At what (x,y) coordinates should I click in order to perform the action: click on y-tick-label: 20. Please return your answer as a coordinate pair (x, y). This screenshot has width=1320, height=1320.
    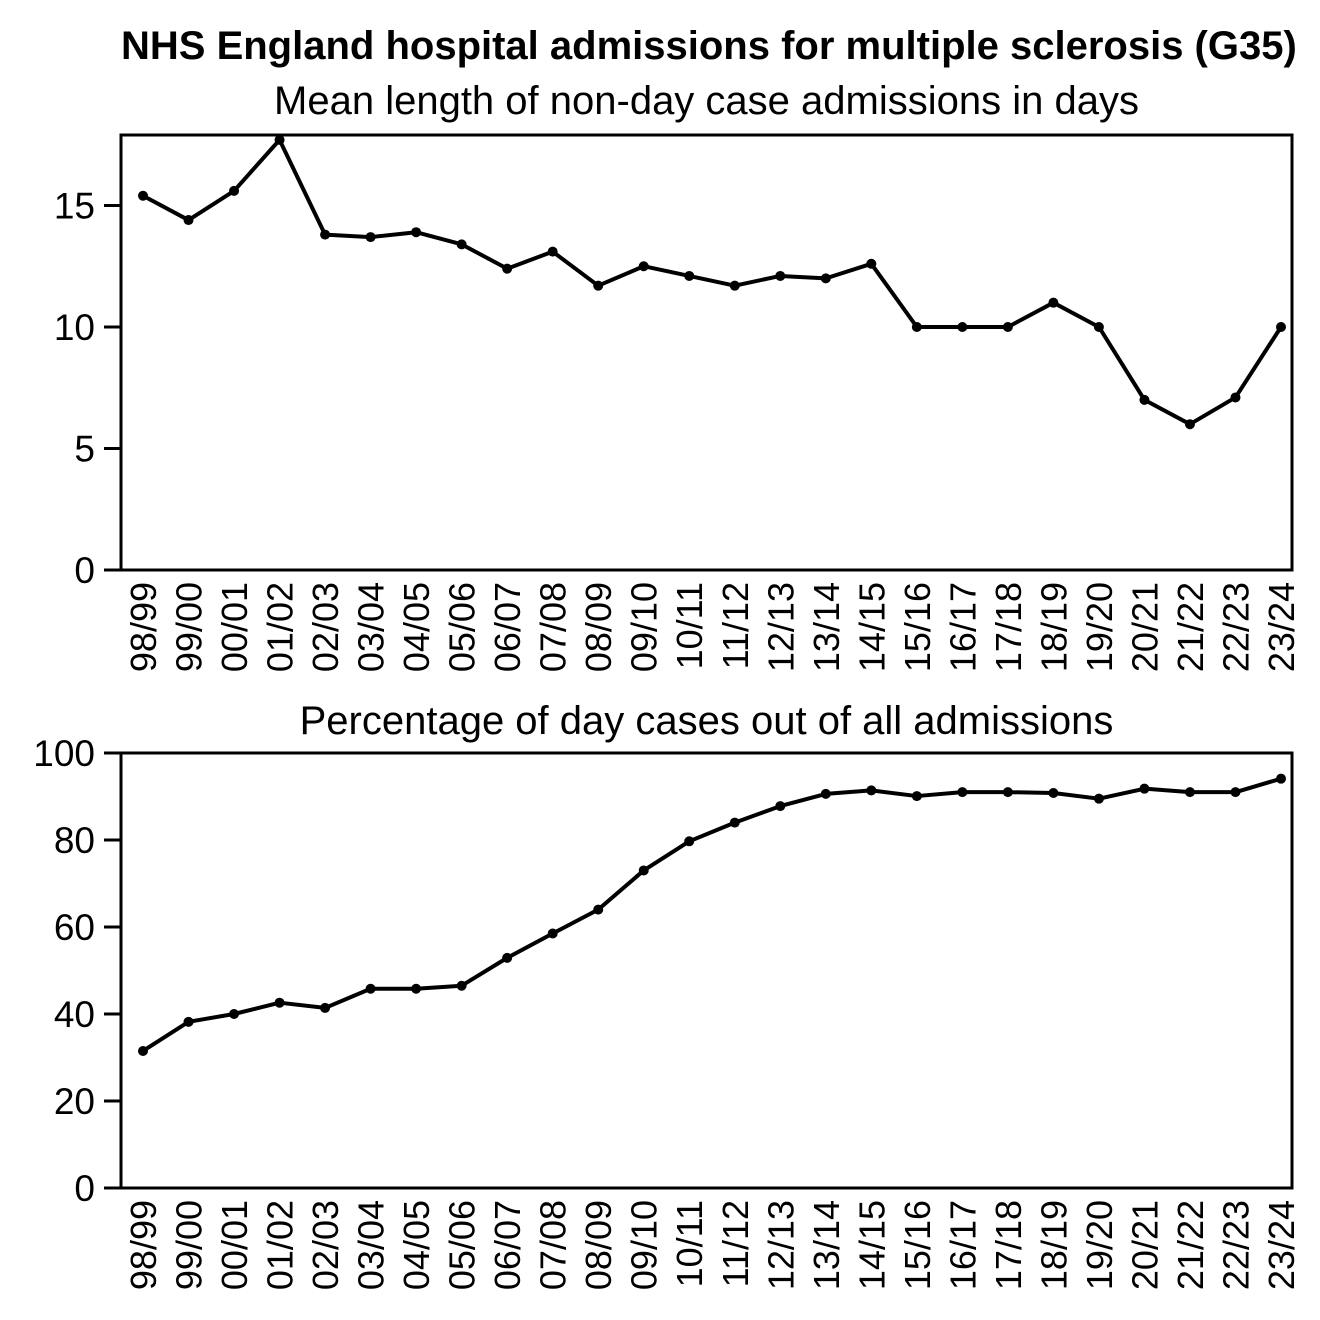
    Looking at the image, I should click on (74, 1101).